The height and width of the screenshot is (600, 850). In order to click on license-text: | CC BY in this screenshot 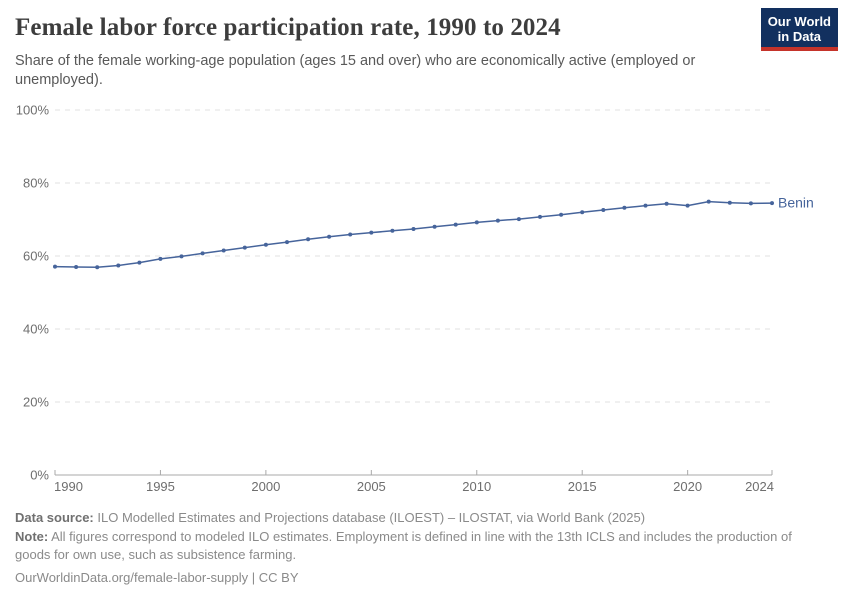, I will do `click(275, 577)`.